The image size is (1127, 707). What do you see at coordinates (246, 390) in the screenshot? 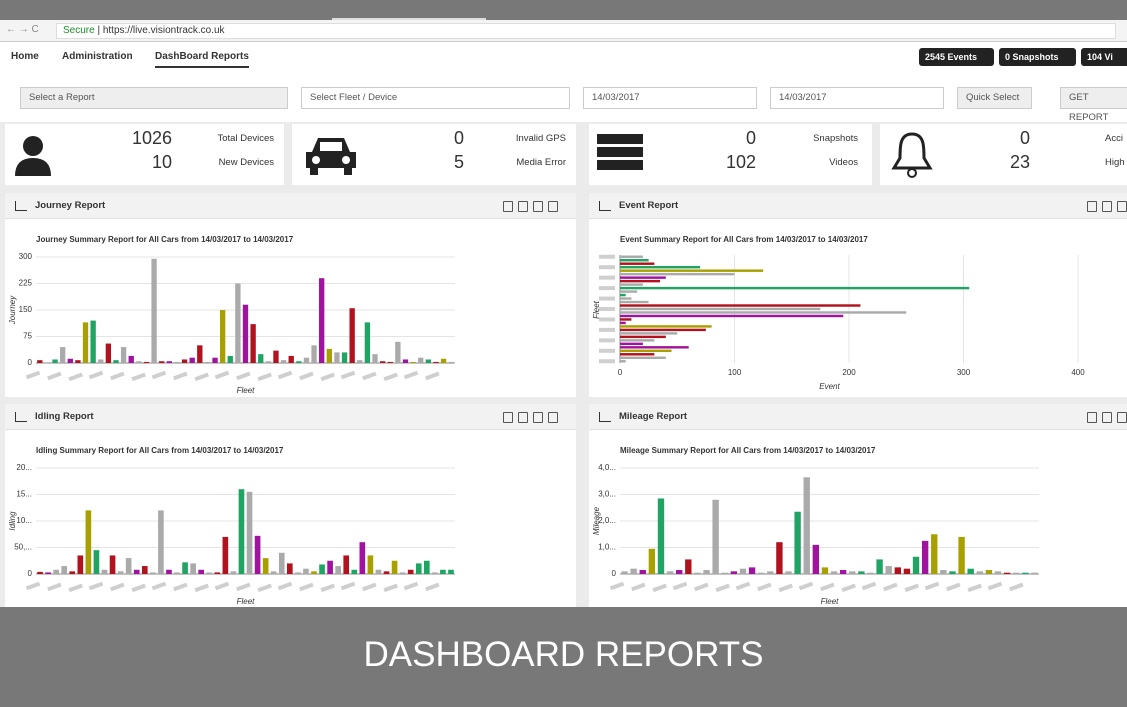
I see `x-axis-label: Fleet` at bounding box center [246, 390].